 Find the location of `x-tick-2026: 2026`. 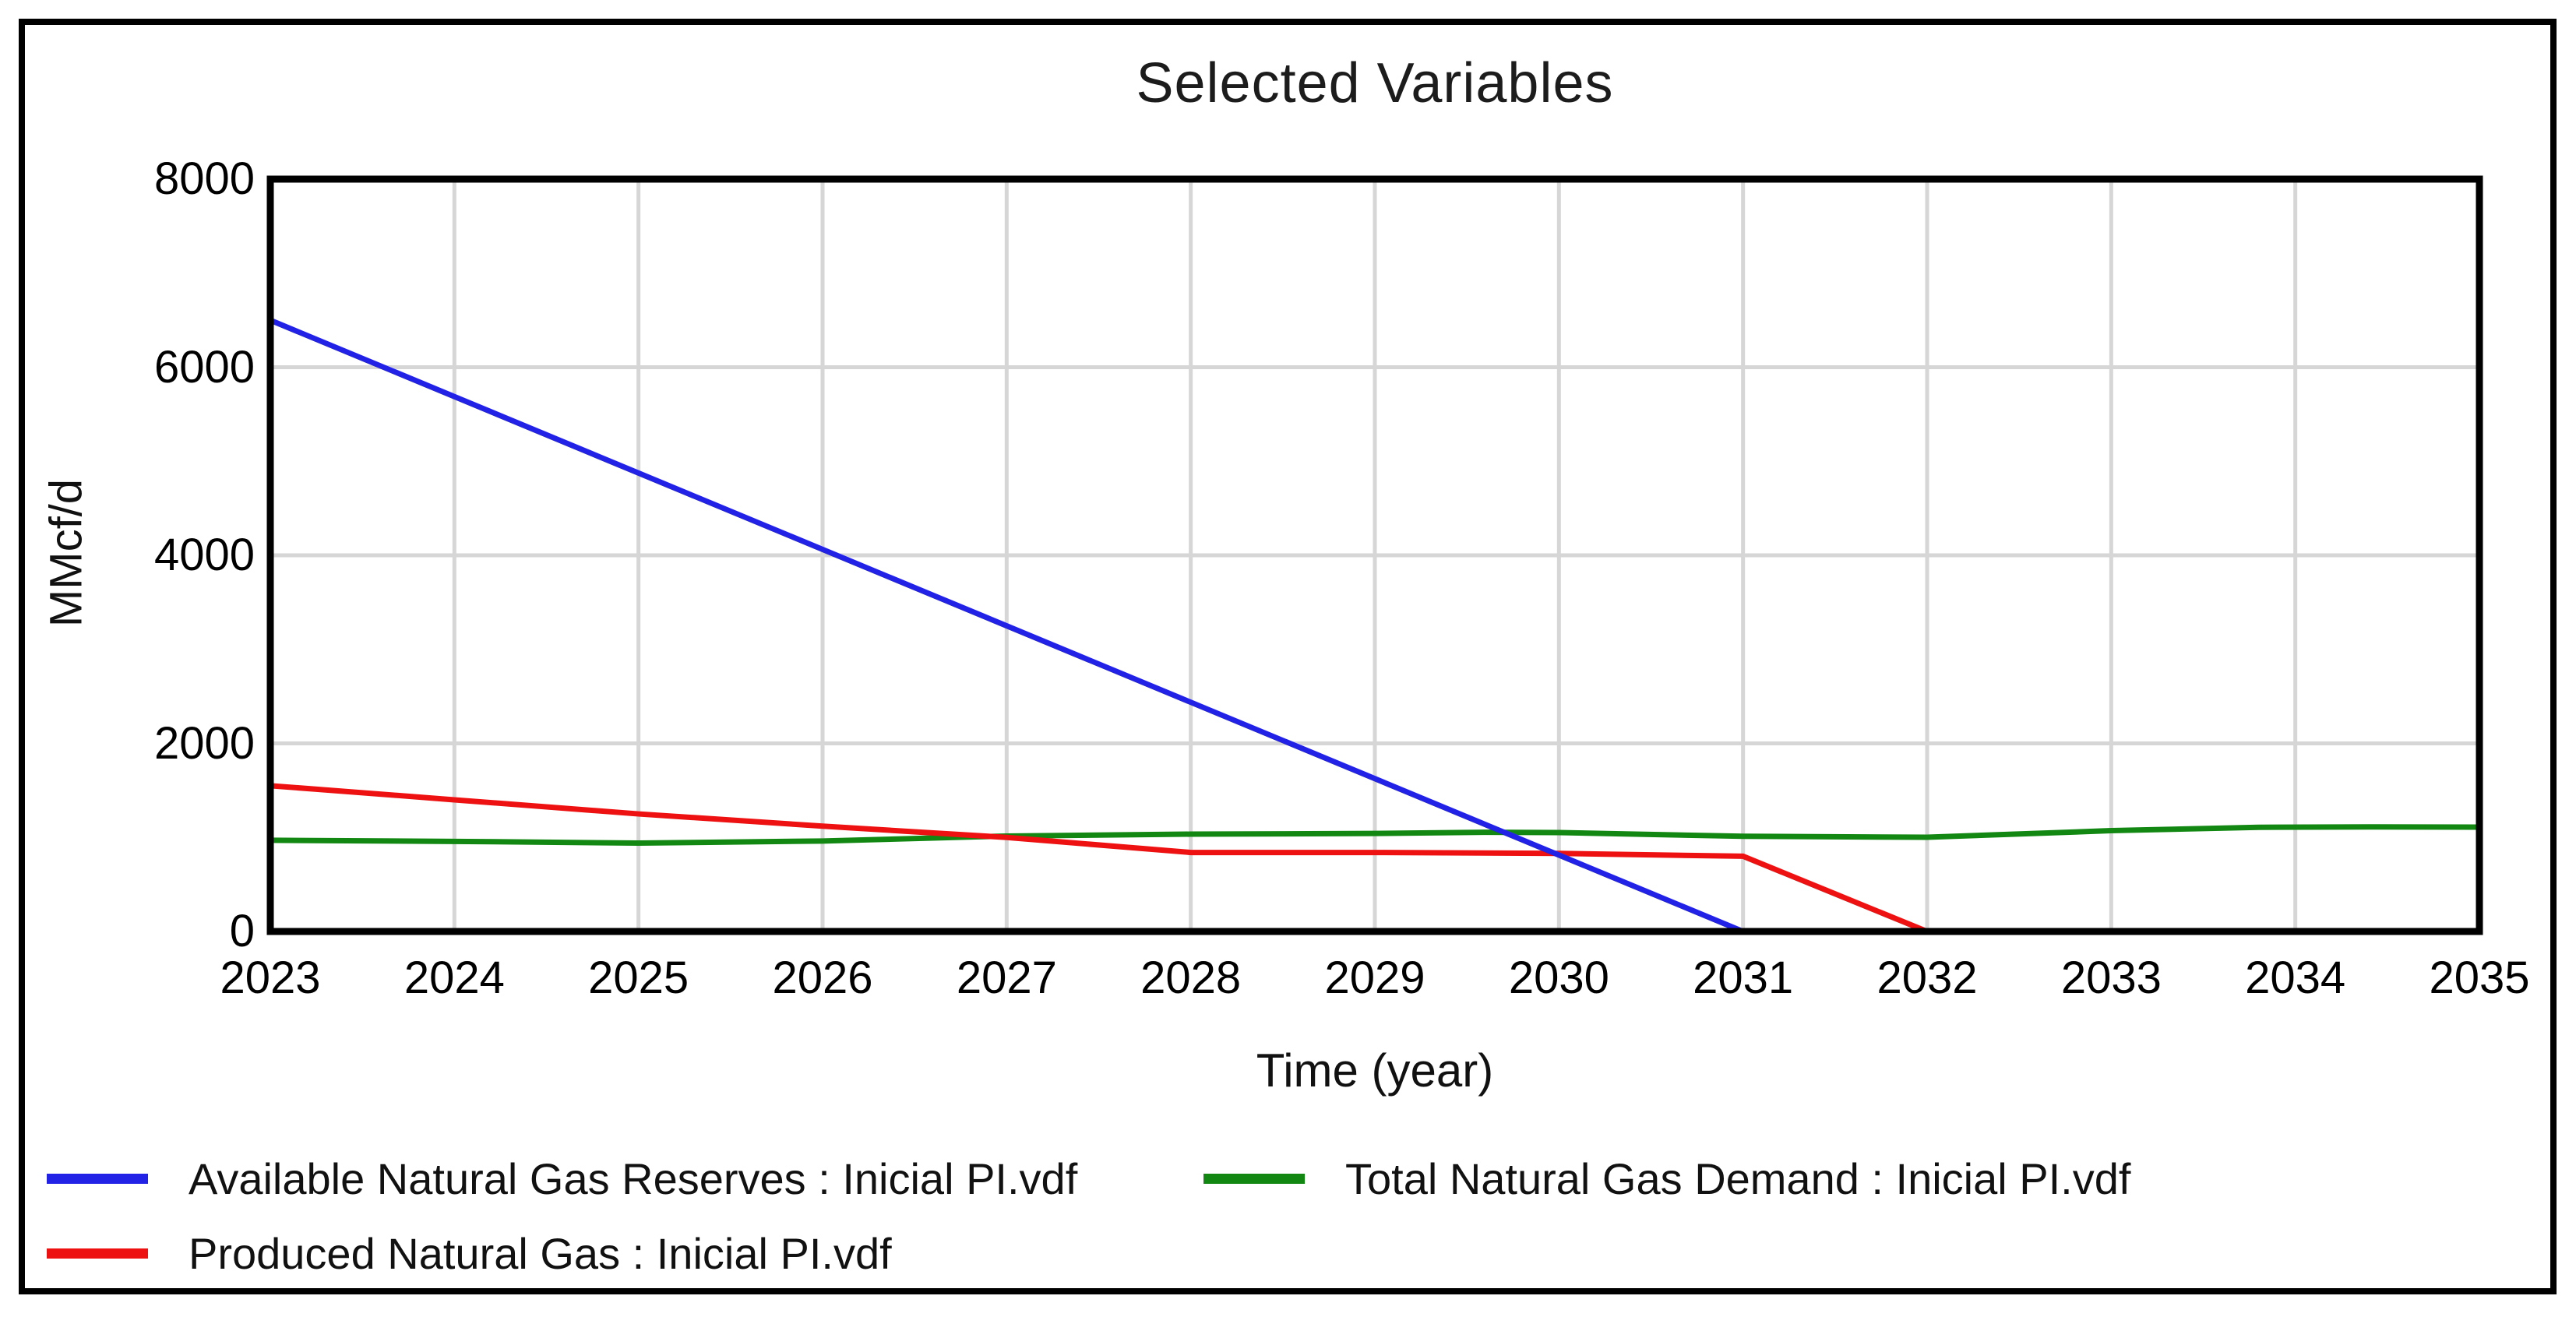

x-tick-2026: 2026 is located at coordinates (823, 978).